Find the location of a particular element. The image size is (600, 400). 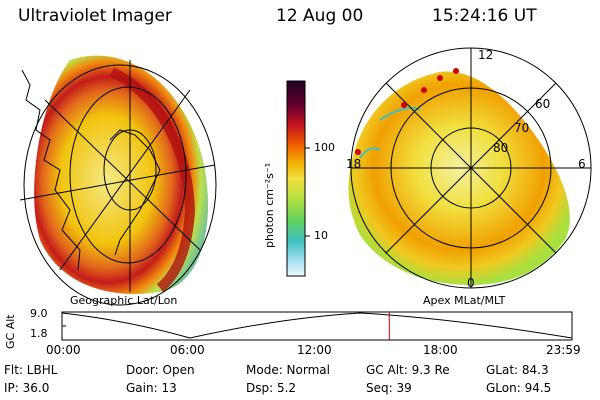

colorbar-tick-10: 10 is located at coordinates (321, 235).